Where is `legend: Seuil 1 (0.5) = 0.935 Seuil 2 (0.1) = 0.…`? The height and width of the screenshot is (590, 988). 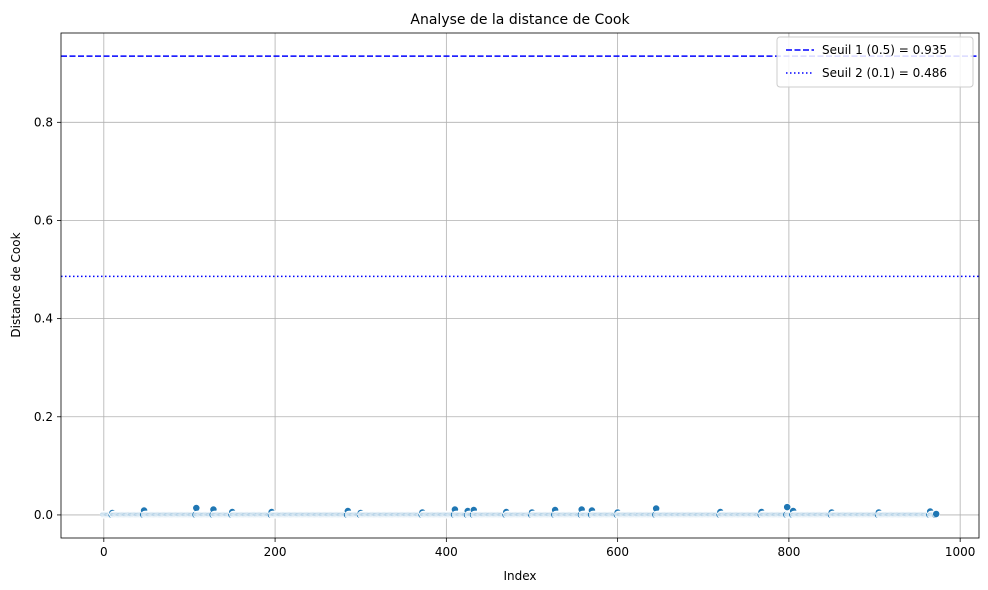
legend: Seuil 1 (0.5) = 0.935 Seuil 2 (0.1) = 0.… is located at coordinates (875, 62).